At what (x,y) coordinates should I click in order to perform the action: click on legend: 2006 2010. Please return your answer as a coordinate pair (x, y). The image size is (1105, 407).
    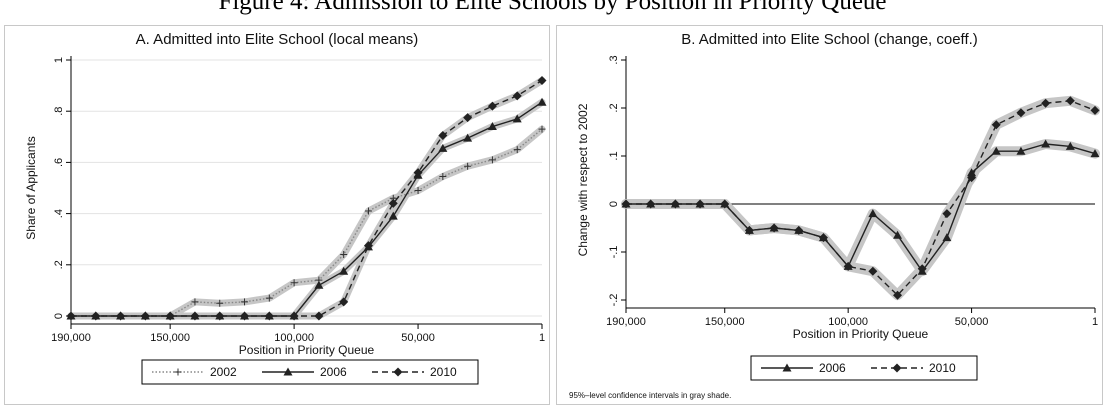
    Looking at the image, I should click on (864, 368).